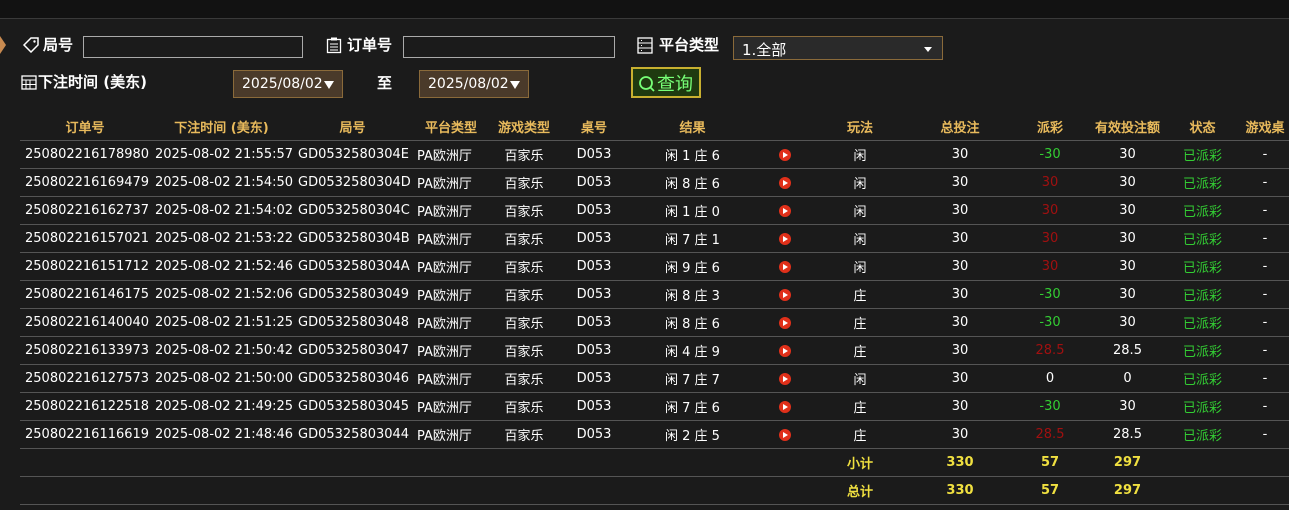 This screenshot has height=510, width=1289. What do you see at coordinates (692, 210) in the screenshot?
I see `table-cell: 闲 1 庄 0` at bounding box center [692, 210].